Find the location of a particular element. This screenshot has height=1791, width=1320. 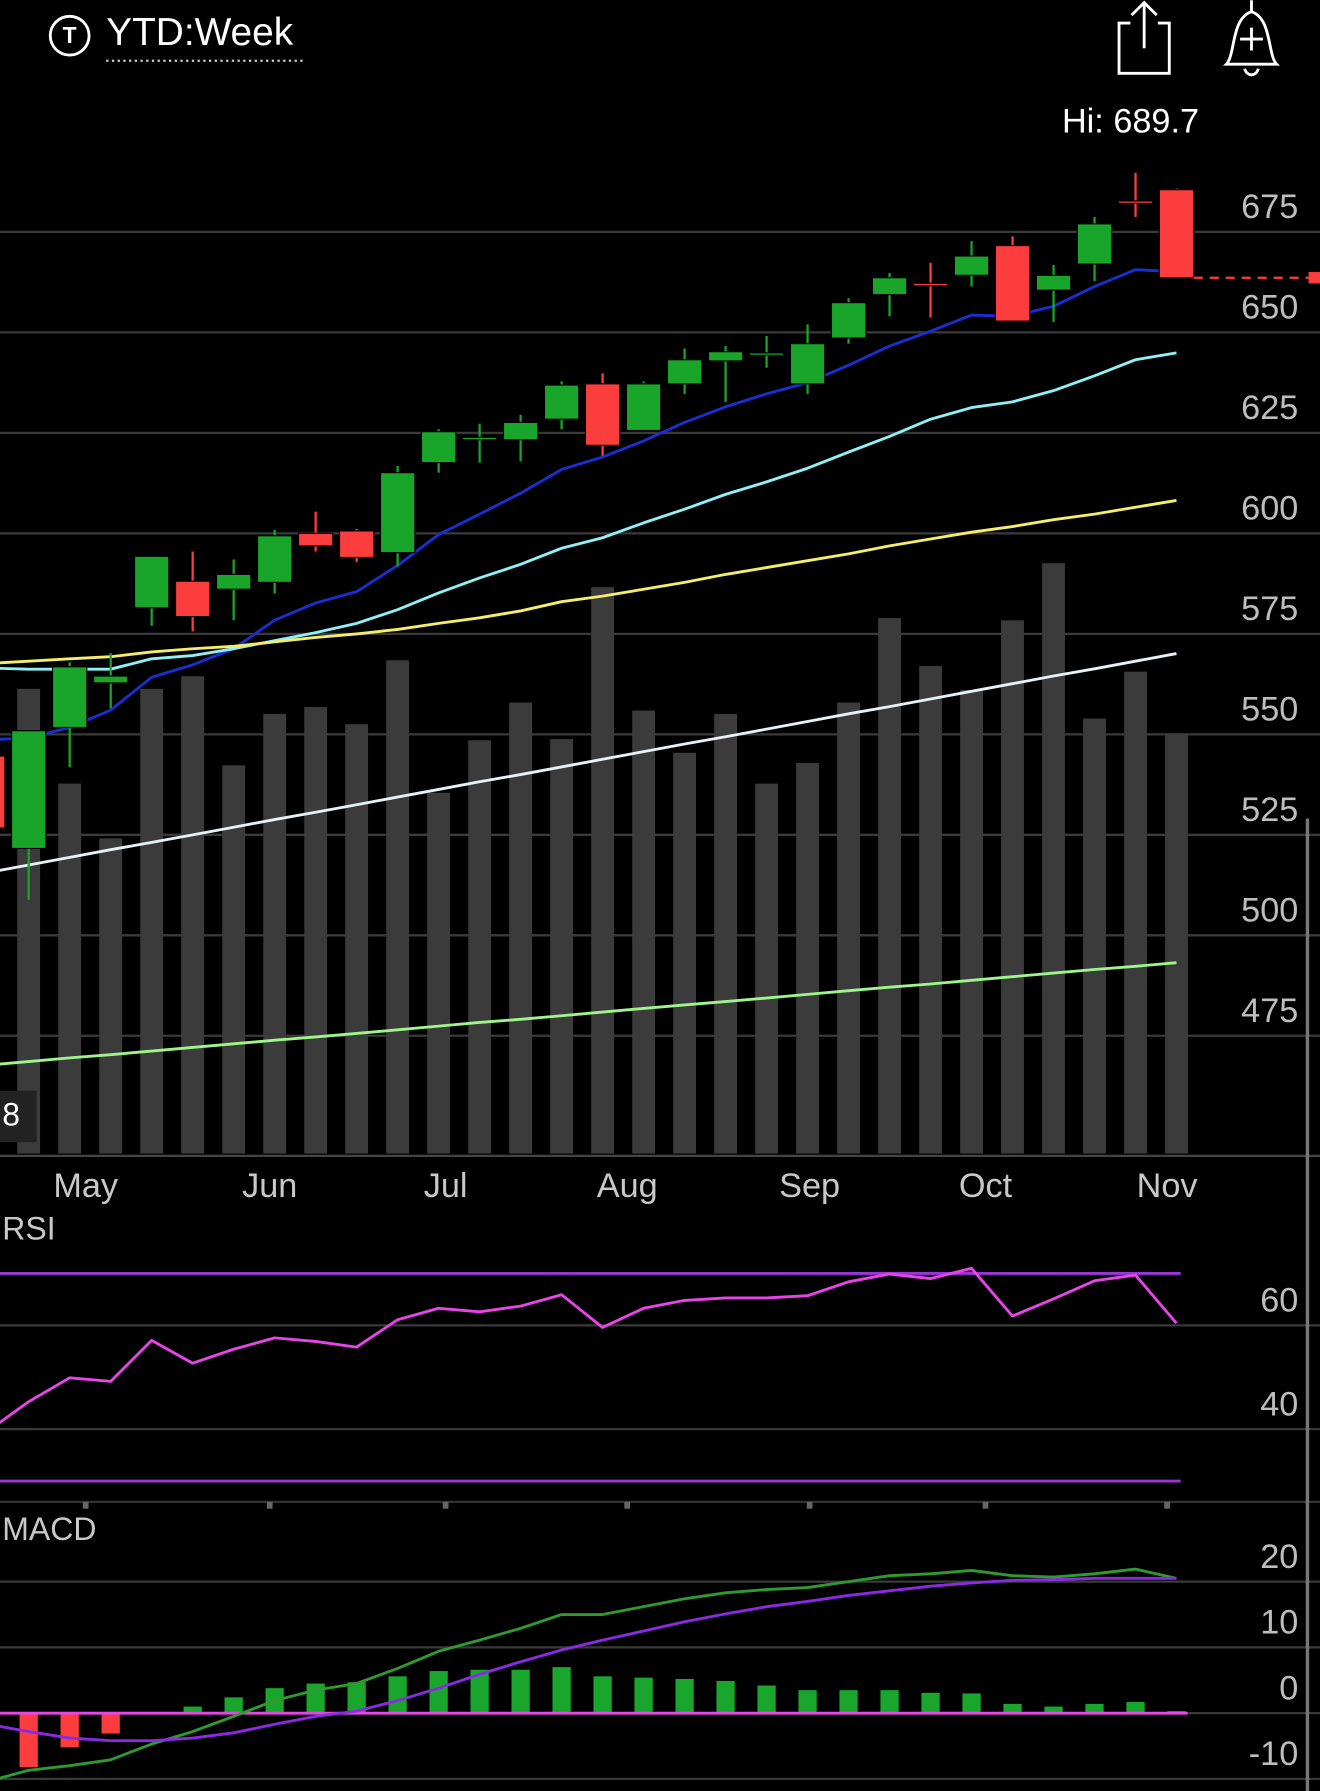

y-tick-label: 10 is located at coordinates (1279, 1623).